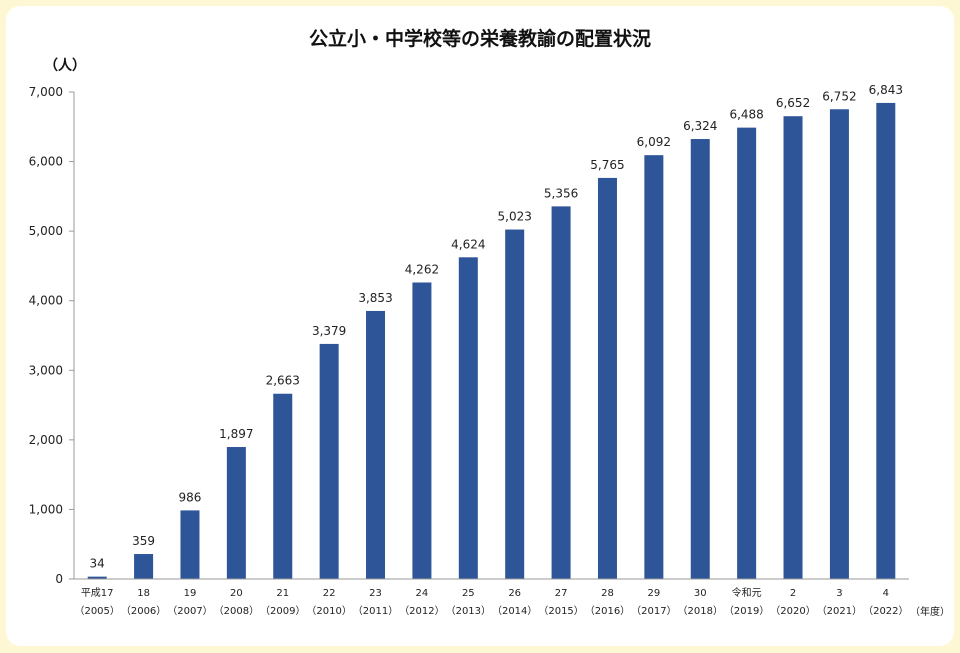 Image resolution: width=960 pixels, height=653 pixels. Describe the element at coordinates (46, 301) in the screenshot. I see `y-tick-label: 4,000` at that location.